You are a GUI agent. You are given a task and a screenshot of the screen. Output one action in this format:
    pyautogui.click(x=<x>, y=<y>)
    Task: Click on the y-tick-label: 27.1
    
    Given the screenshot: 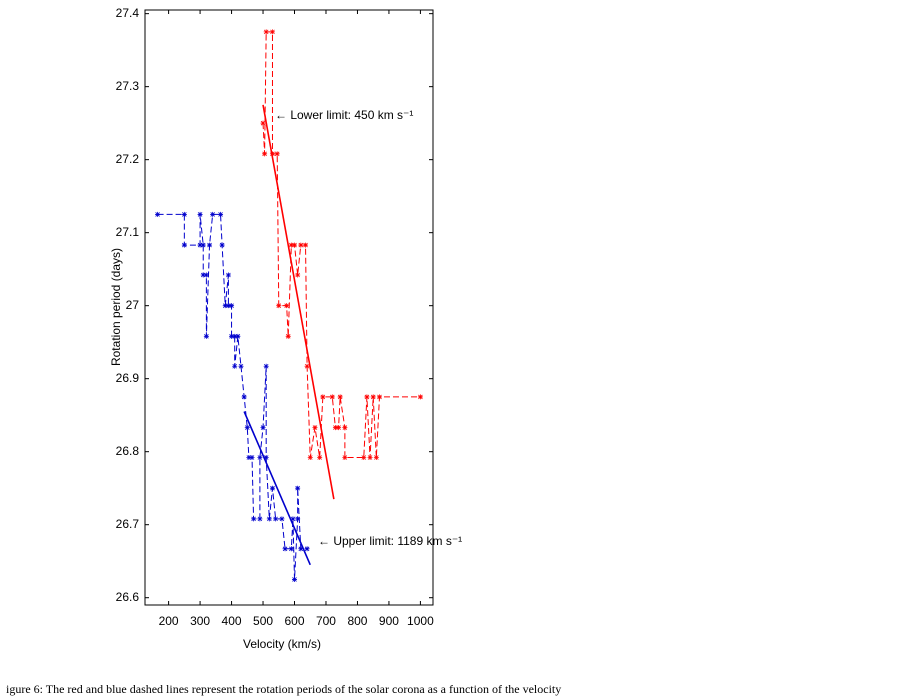 What is the action you would take?
    pyautogui.click(x=128, y=232)
    